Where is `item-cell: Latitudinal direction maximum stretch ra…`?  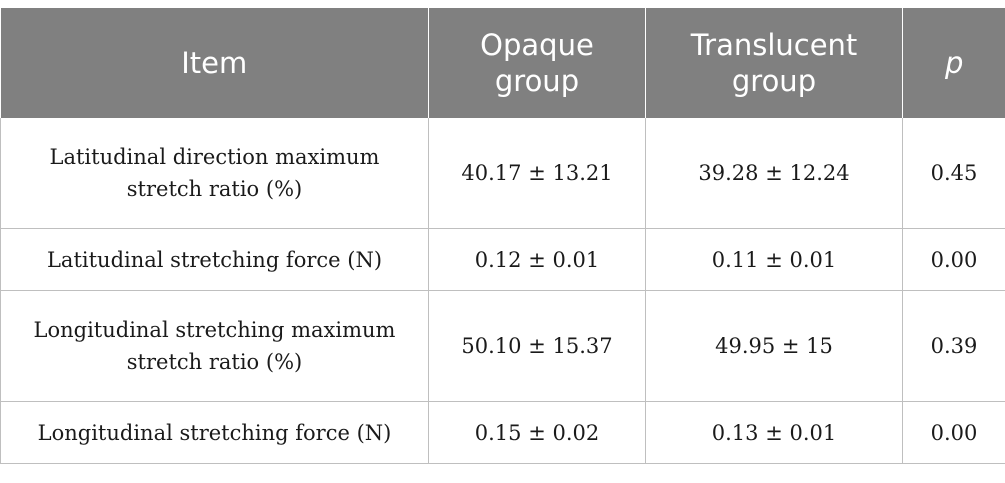 item-cell: Latitudinal direction maximum stretch ra… is located at coordinates (214, 173).